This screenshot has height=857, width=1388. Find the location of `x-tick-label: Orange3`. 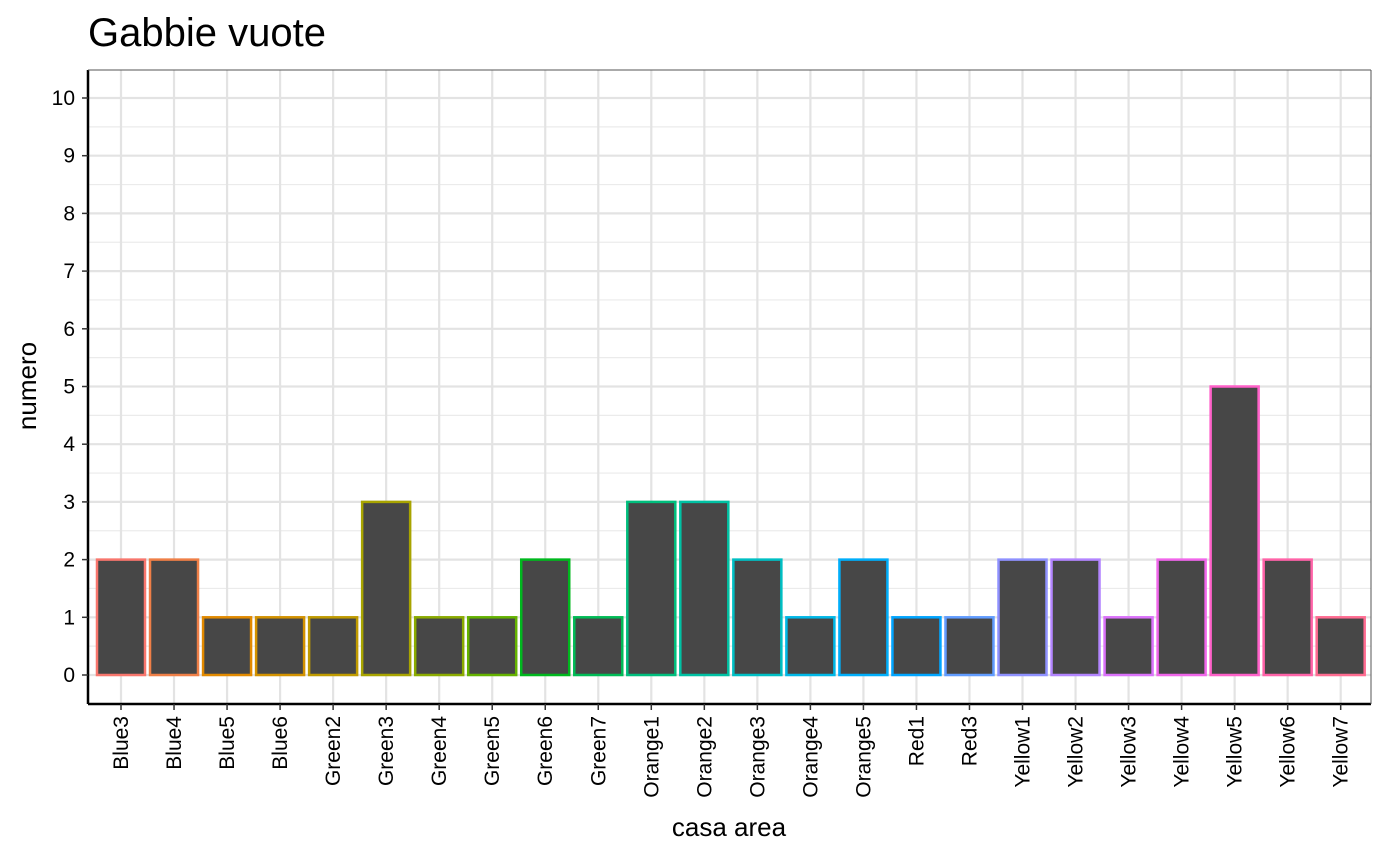

x-tick-label: Orange3 is located at coordinates (757, 757).